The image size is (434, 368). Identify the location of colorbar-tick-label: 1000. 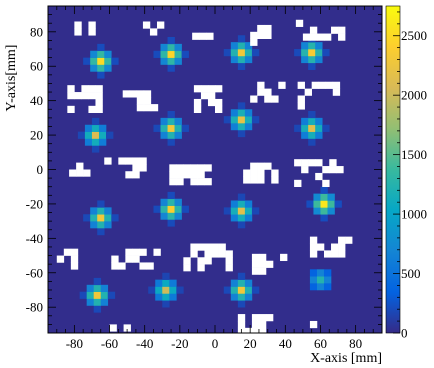
(414, 214).